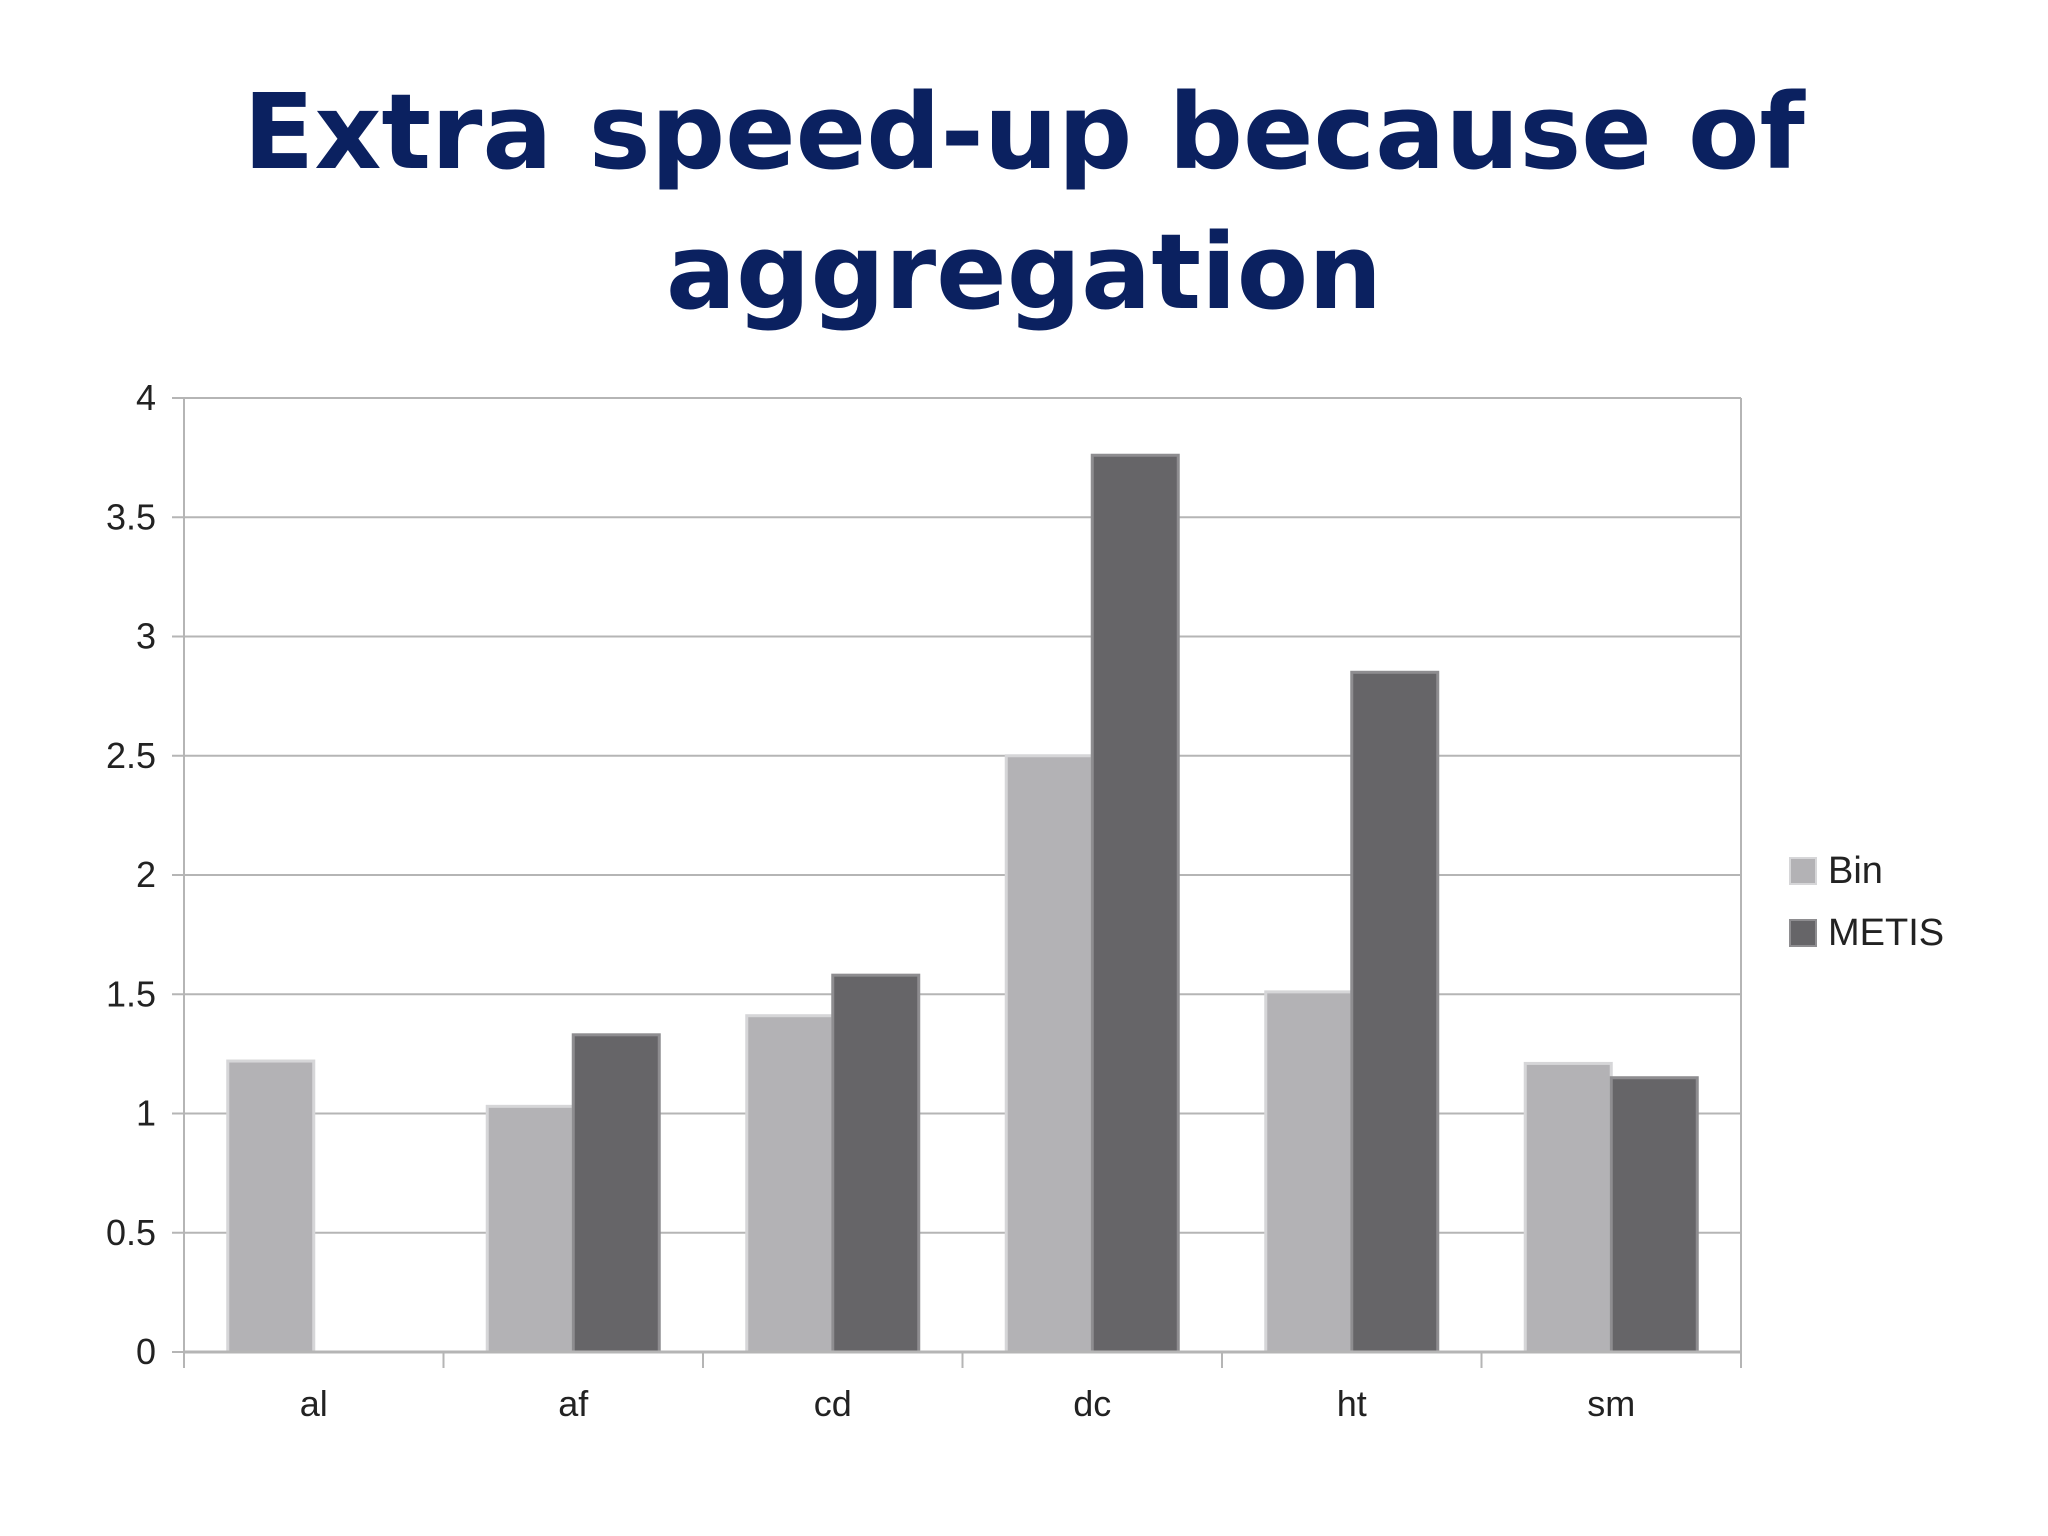 This screenshot has height=1536, width=2048. I want to click on slide-title-line-2: aggregation, so click(1024, 272).